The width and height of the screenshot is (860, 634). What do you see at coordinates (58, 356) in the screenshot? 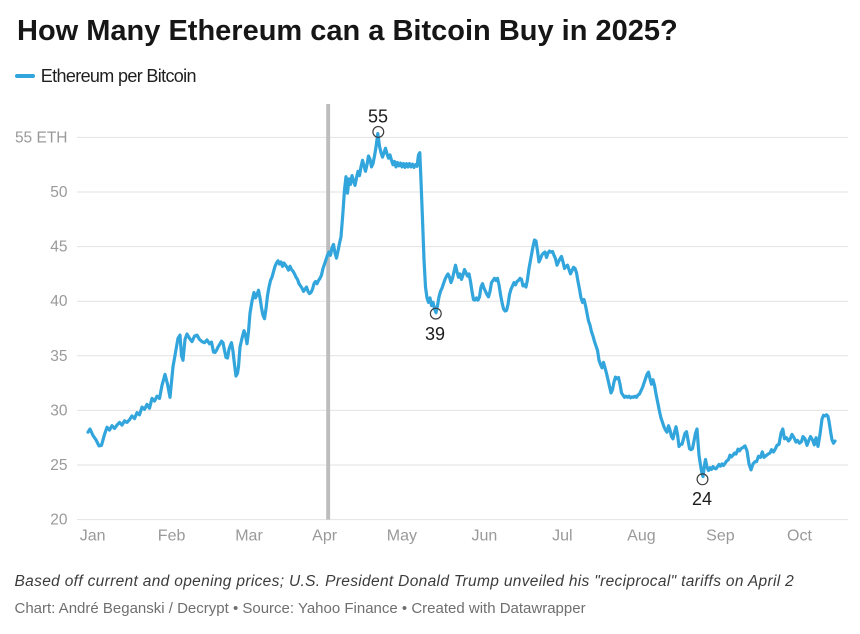
I see `svg-text: 35` at bounding box center [58, 356].